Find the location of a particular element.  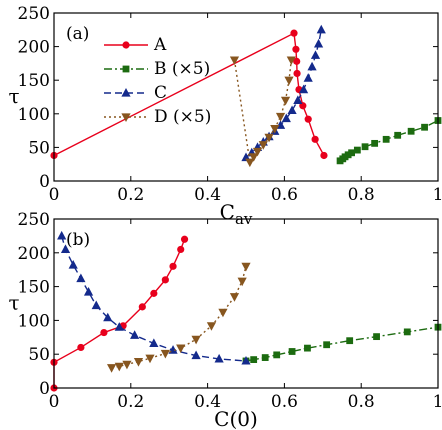

y-tick-label: 200 is located at coordinates (34, 254).